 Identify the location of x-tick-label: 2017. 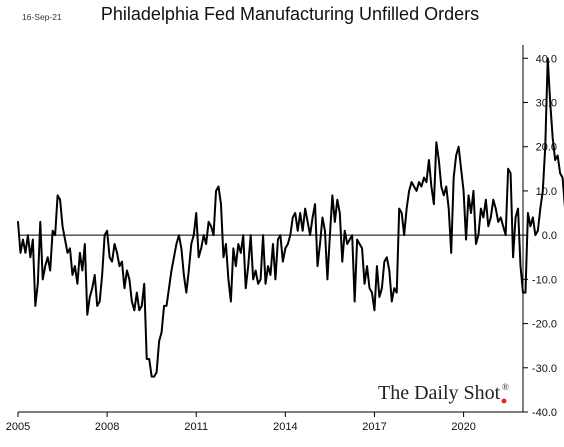
(374, 427).